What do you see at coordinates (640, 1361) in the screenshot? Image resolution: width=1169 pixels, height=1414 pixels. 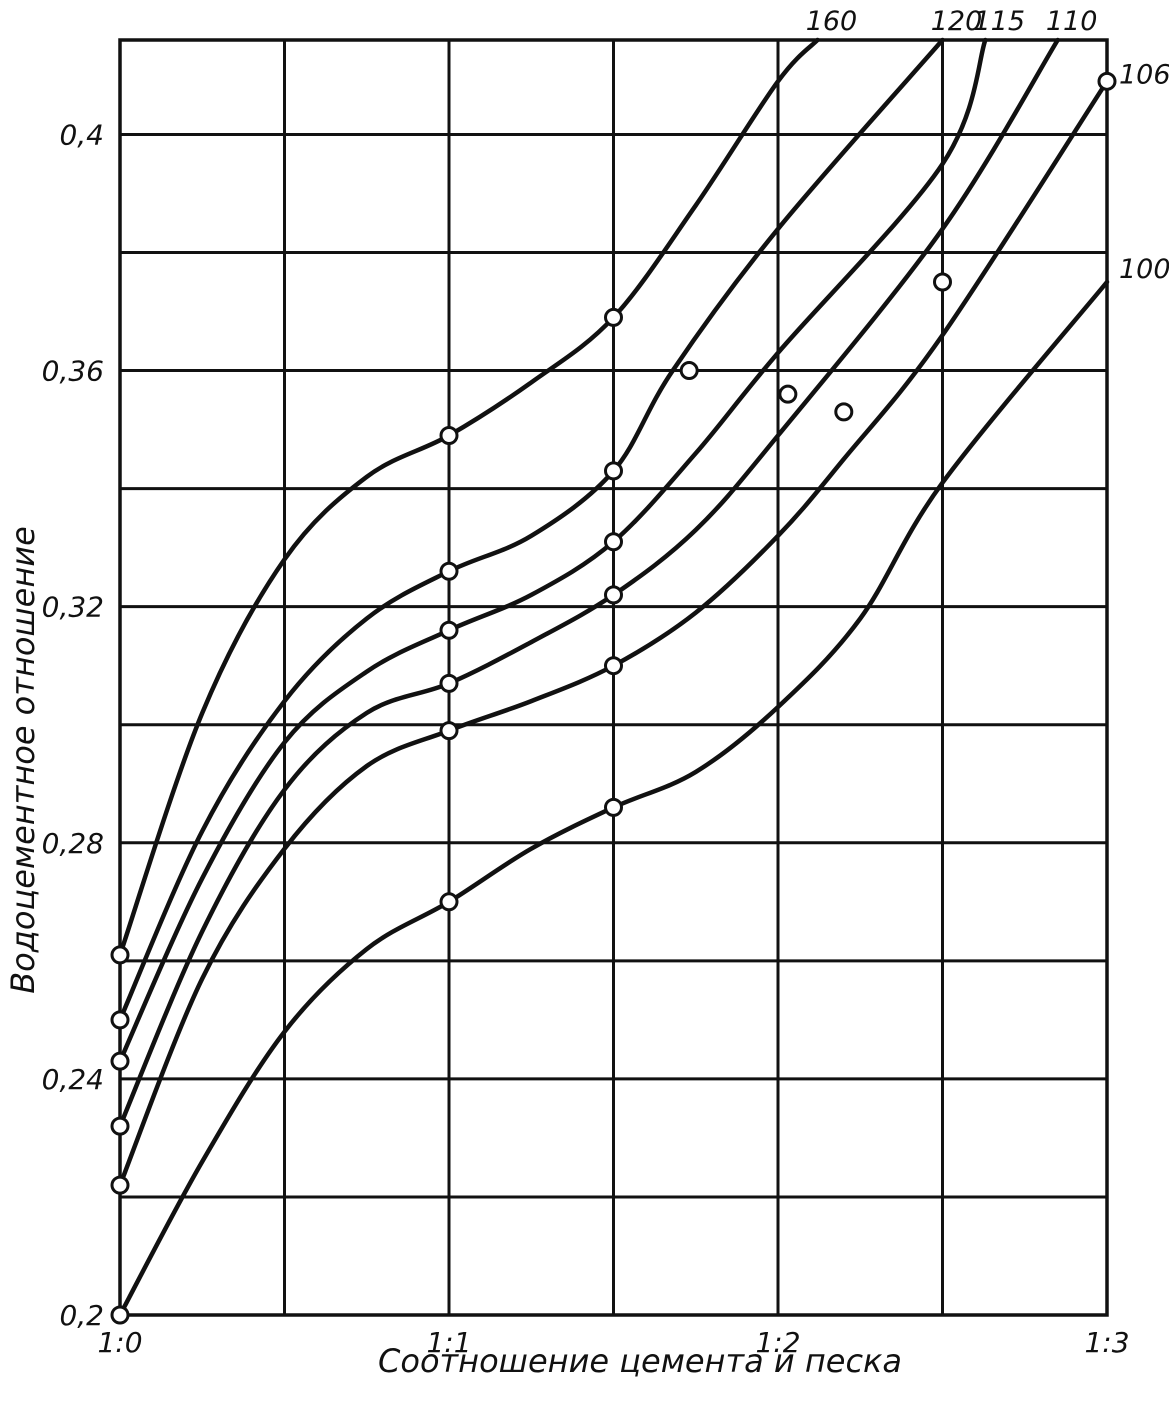 I see `x-axis-label: Соотношение цемента и песка` at bounding box center [640, 1361].